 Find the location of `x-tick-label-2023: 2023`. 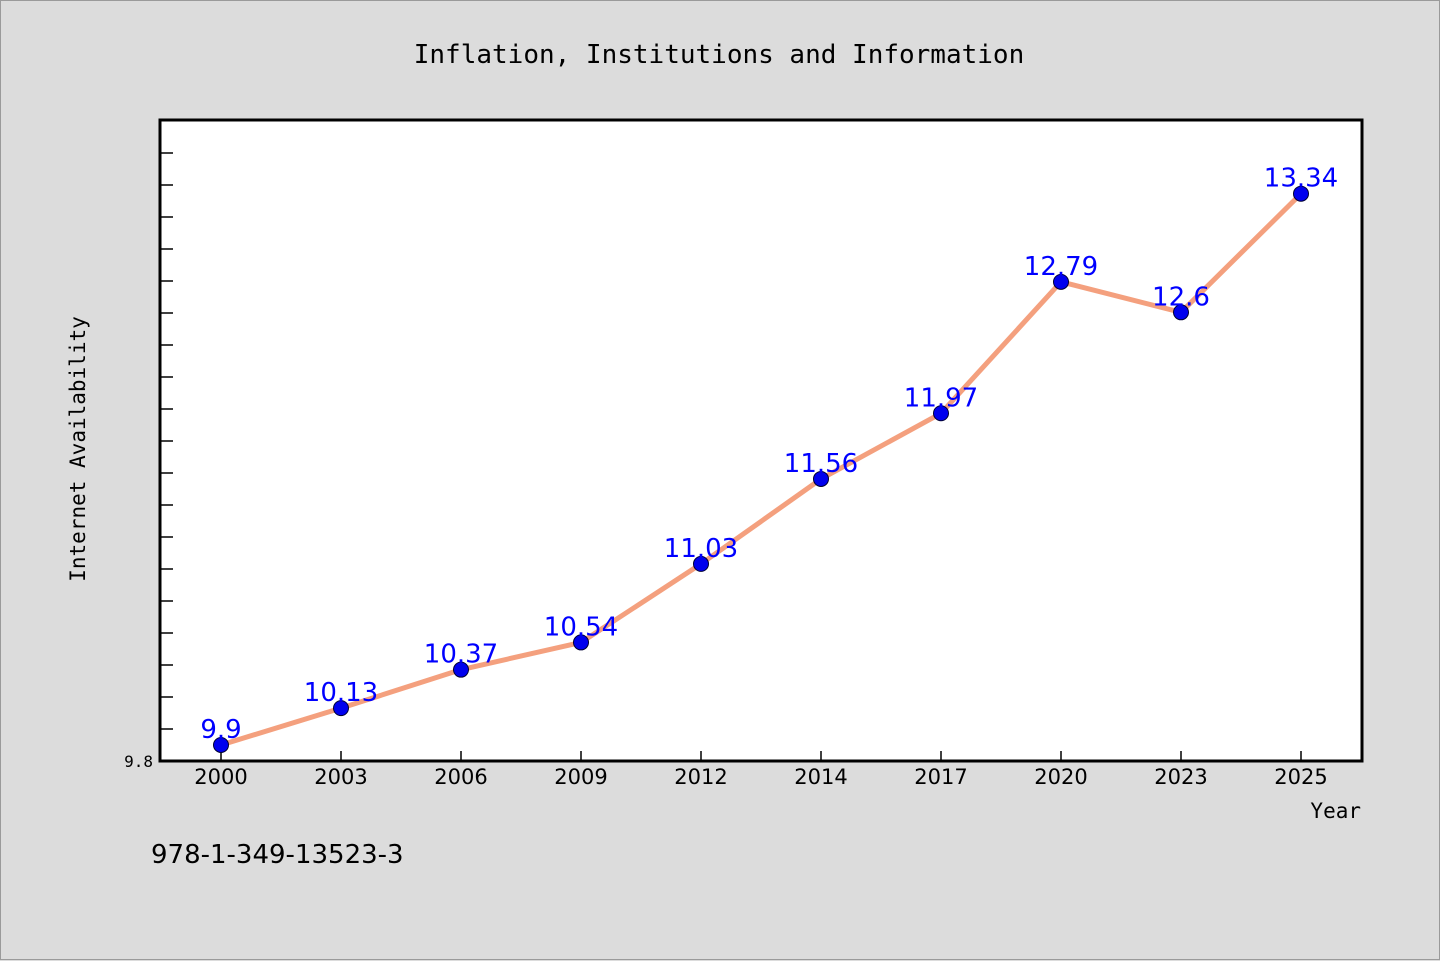

x-tick-label-2023: 2023 is located at coordinates (1180, 777).